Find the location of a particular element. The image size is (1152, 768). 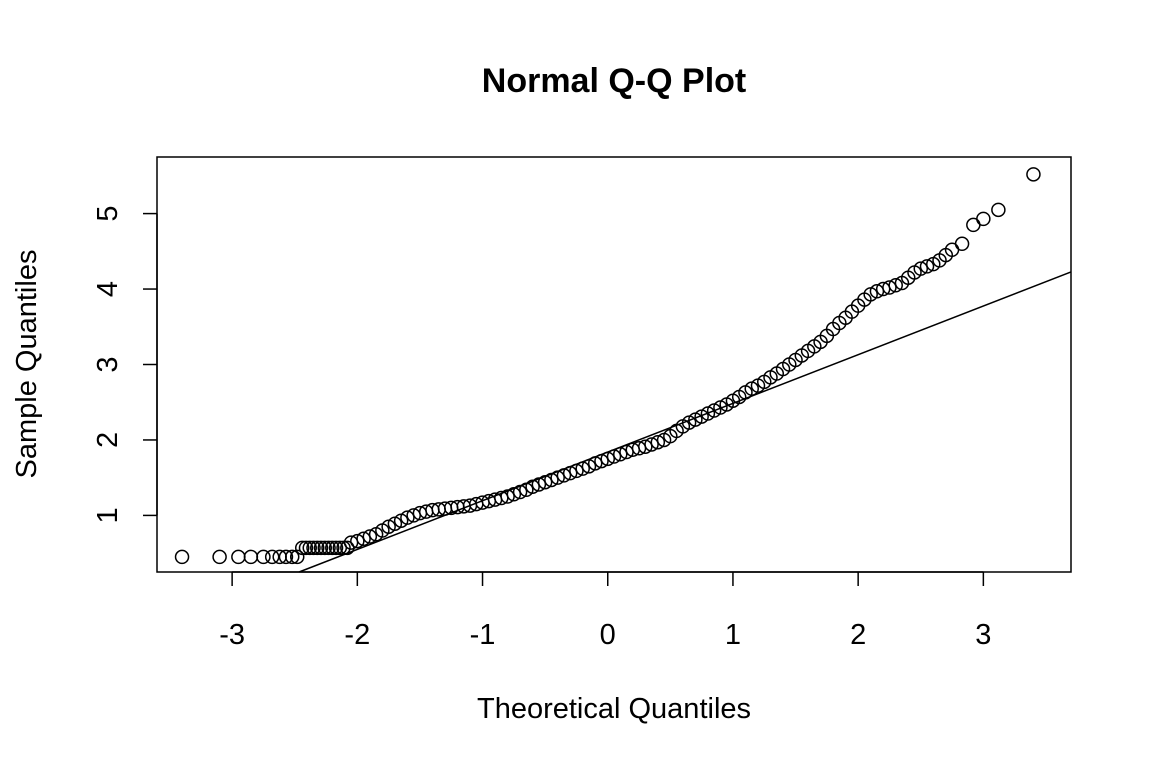

x-tick-label: 1 is located at coordinates (733, 635).